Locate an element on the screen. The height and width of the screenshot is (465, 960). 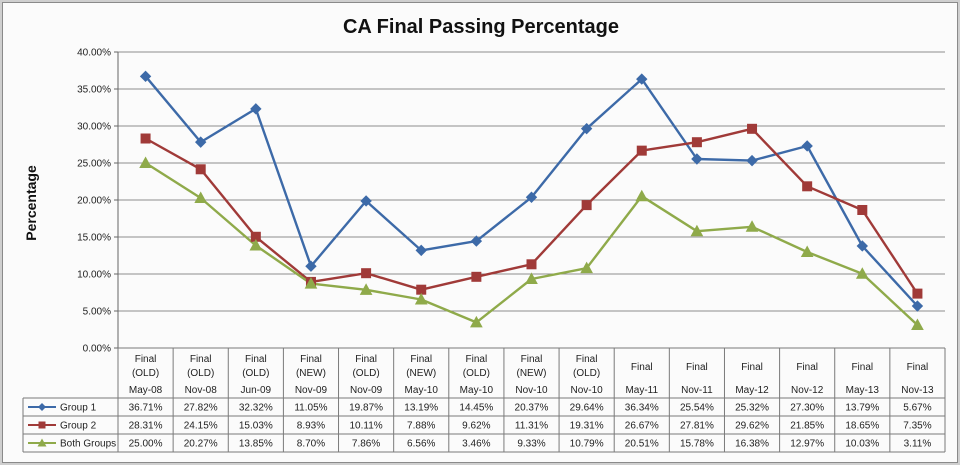
data-value: 21.85% is located at coordinates (807, 426).